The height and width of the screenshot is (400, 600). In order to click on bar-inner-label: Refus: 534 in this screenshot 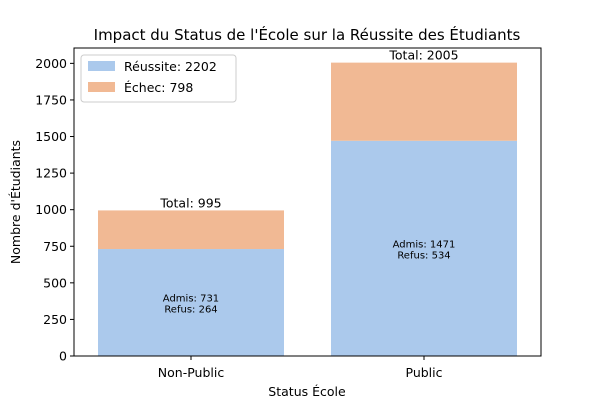, I will do `click(423, 255)`.